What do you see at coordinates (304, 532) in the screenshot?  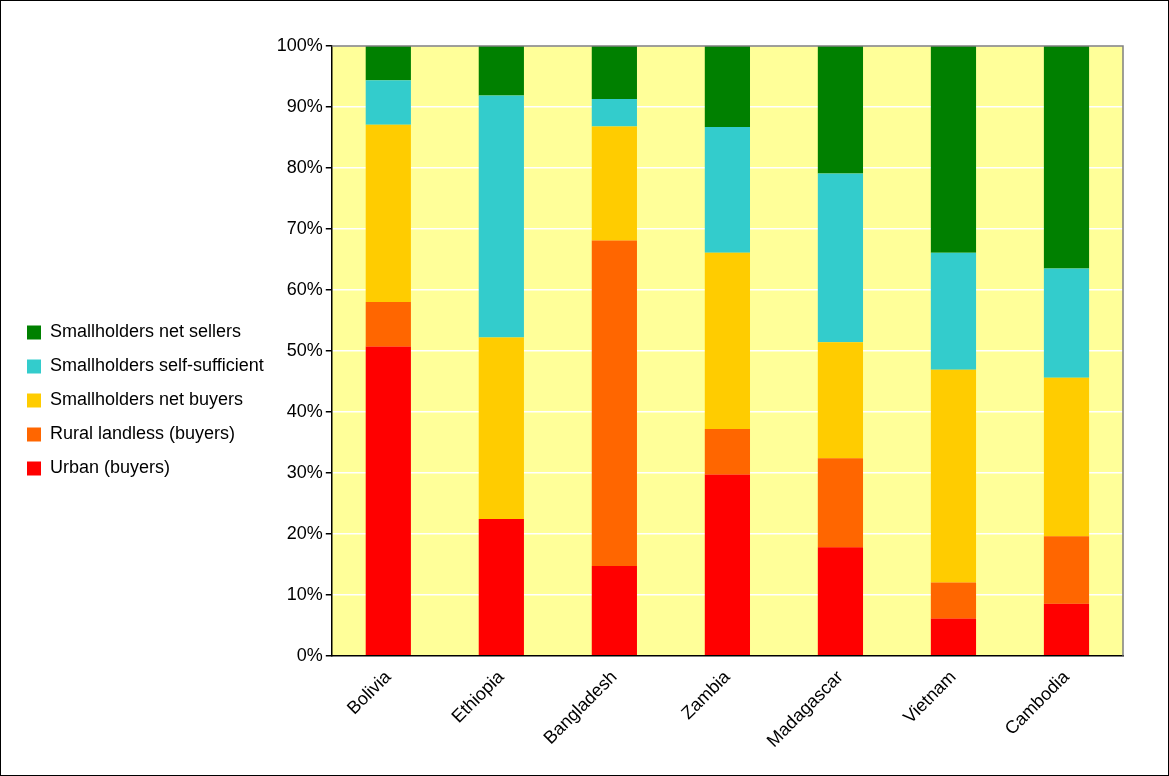 I see `y-tick-label: 20%` at bounding box center [304, 532].